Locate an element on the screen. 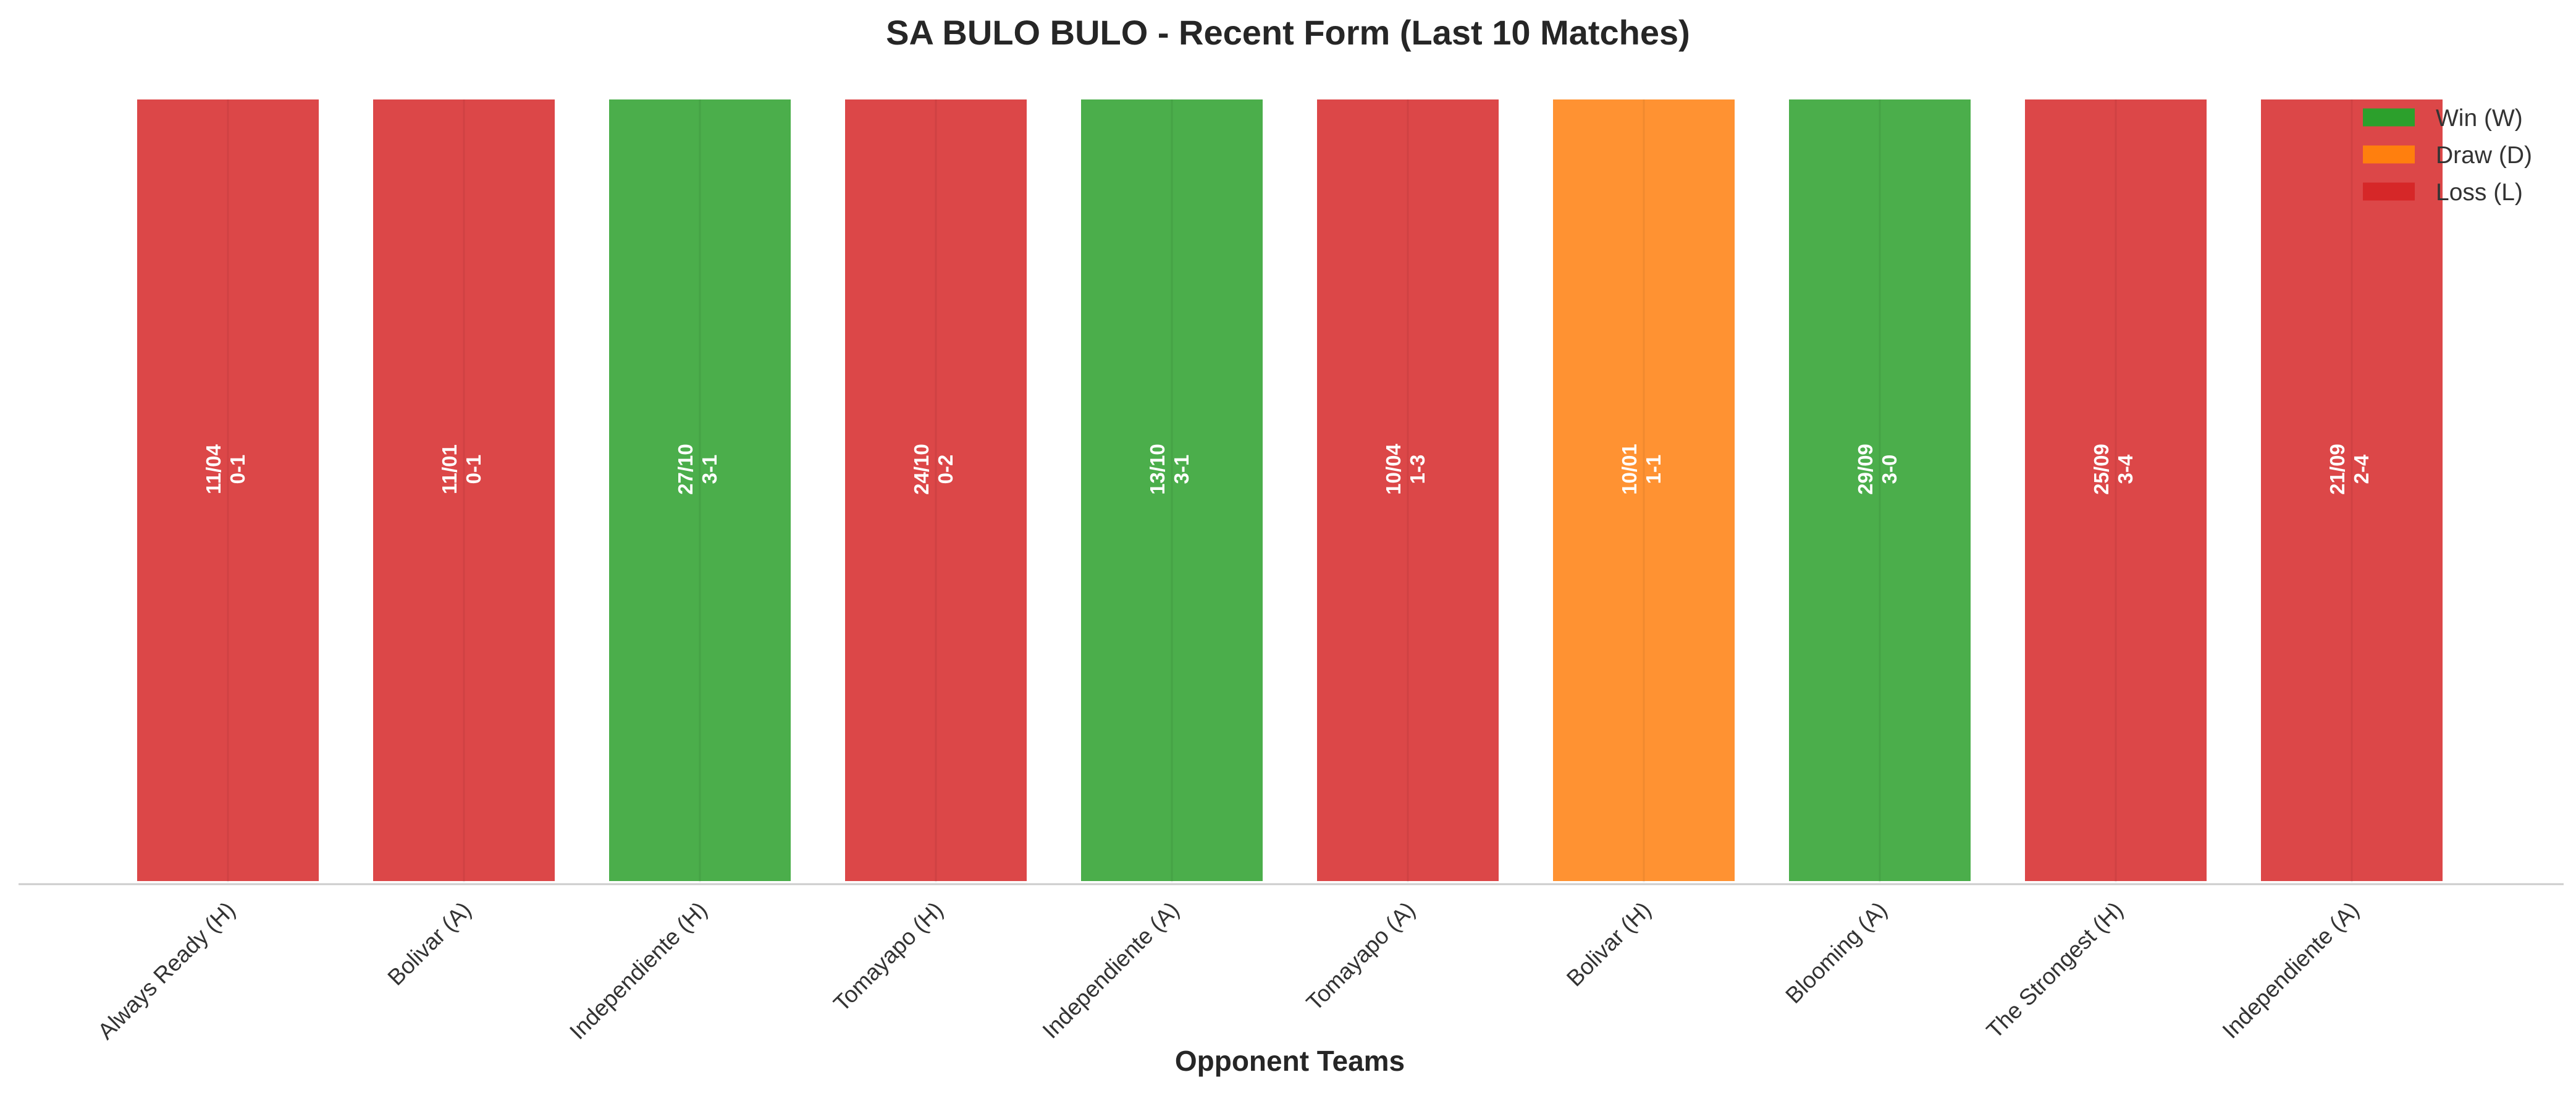  bar-label: 10/041-3 is located at coordinates (1405, 470).